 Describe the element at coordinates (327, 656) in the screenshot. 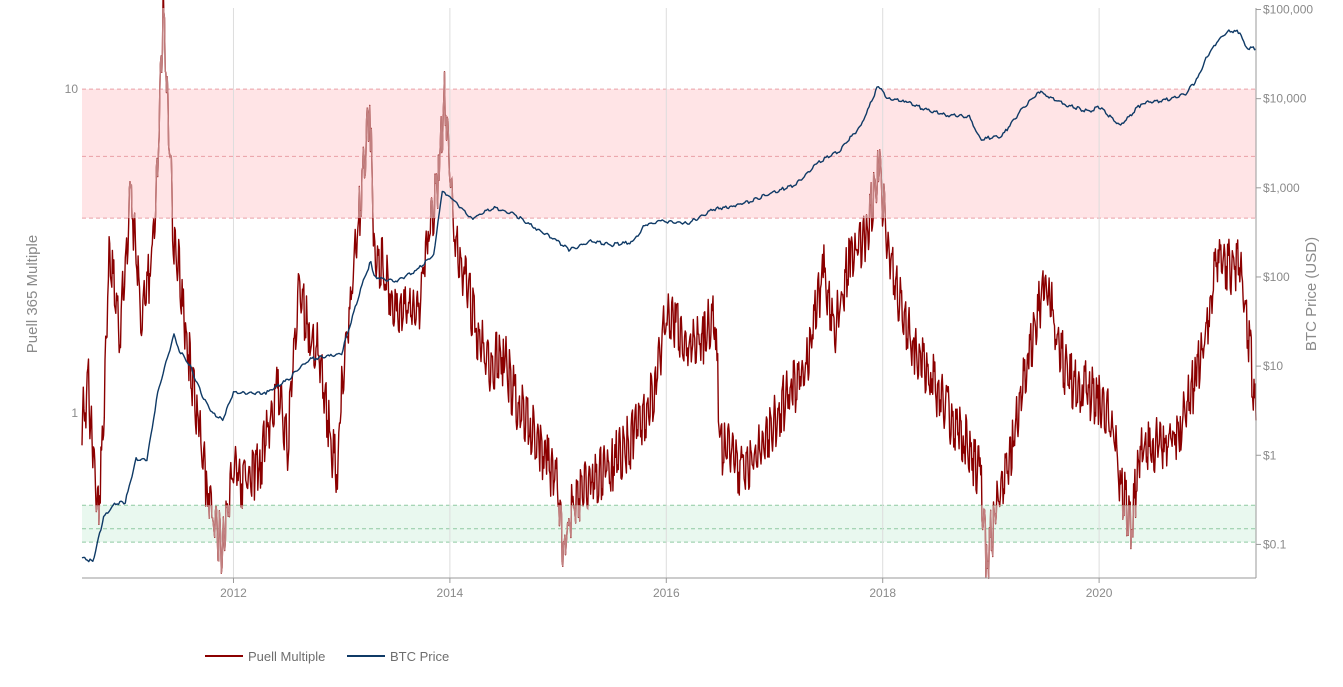

I see `legend: Puell Multiple BTC Price` at that location.